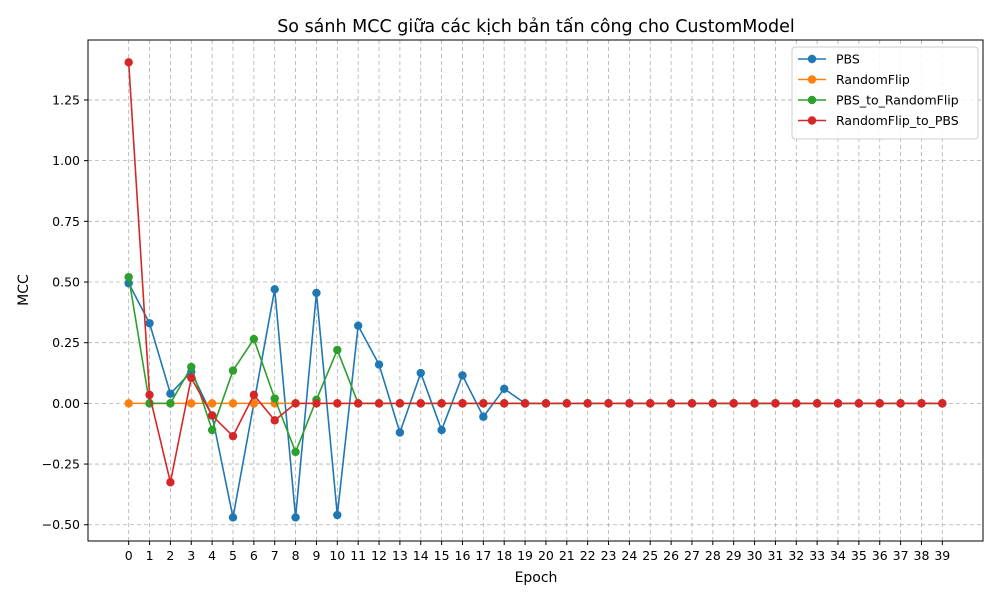  I want to click on x-tick-label: 19, so click(525, 555).